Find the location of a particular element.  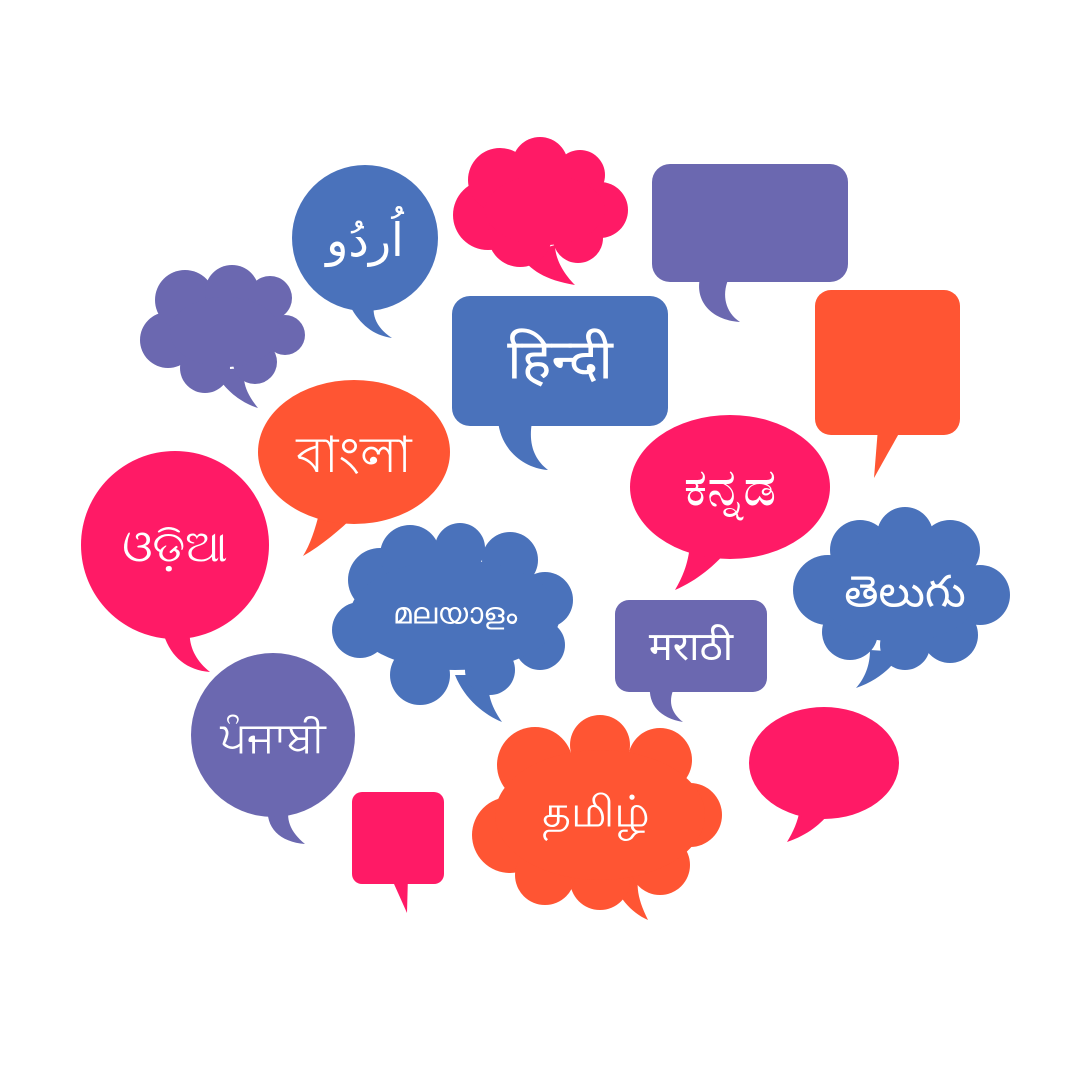

label-marathi: मराठी is located at coordinates (691, 647).